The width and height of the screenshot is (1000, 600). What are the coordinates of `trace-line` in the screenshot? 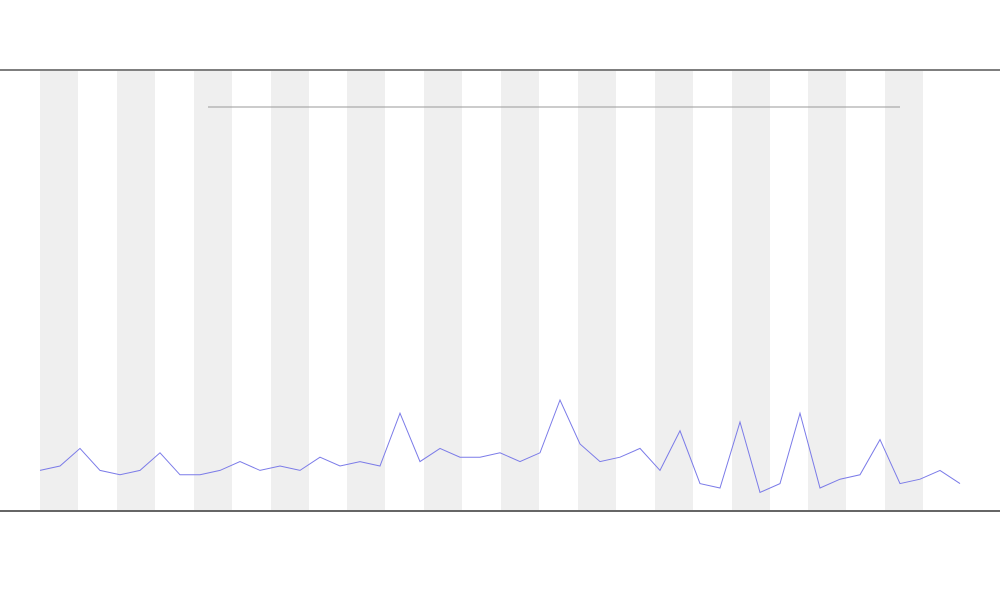 It's located at (500, 446).